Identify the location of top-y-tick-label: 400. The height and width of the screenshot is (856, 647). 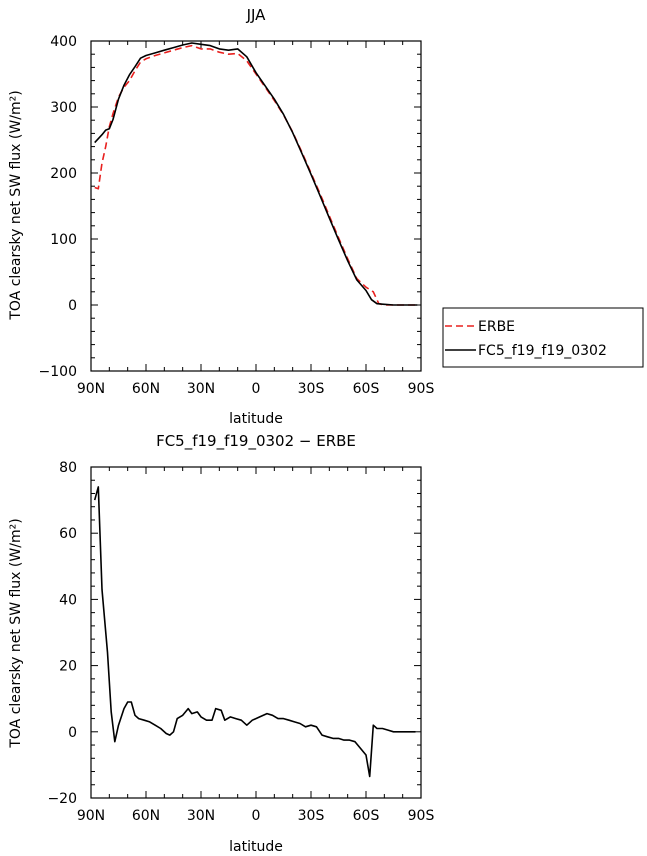
(63, 42).